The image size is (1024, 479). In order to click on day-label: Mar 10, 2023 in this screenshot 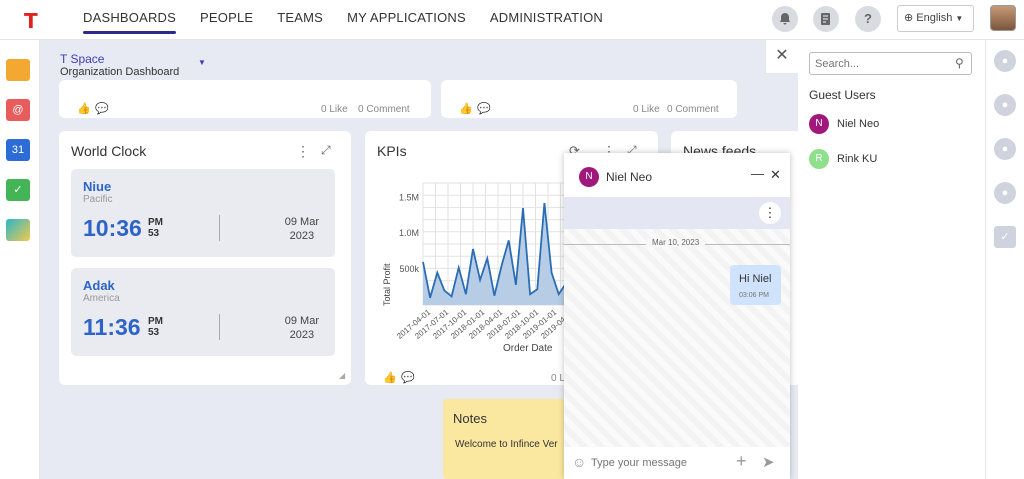, I will do `click(676, 242)`.